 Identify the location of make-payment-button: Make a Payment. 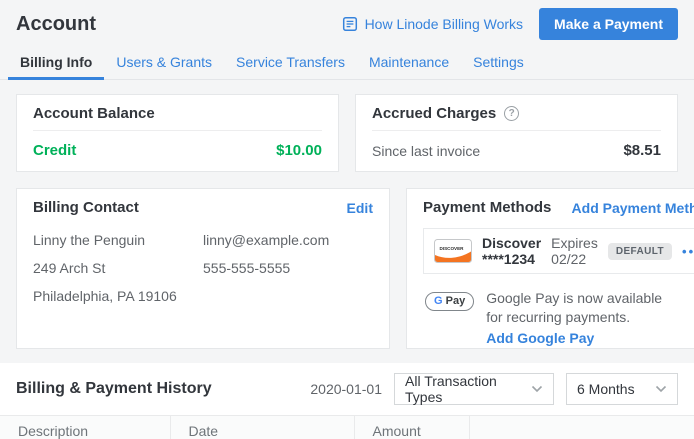
(608, 24).